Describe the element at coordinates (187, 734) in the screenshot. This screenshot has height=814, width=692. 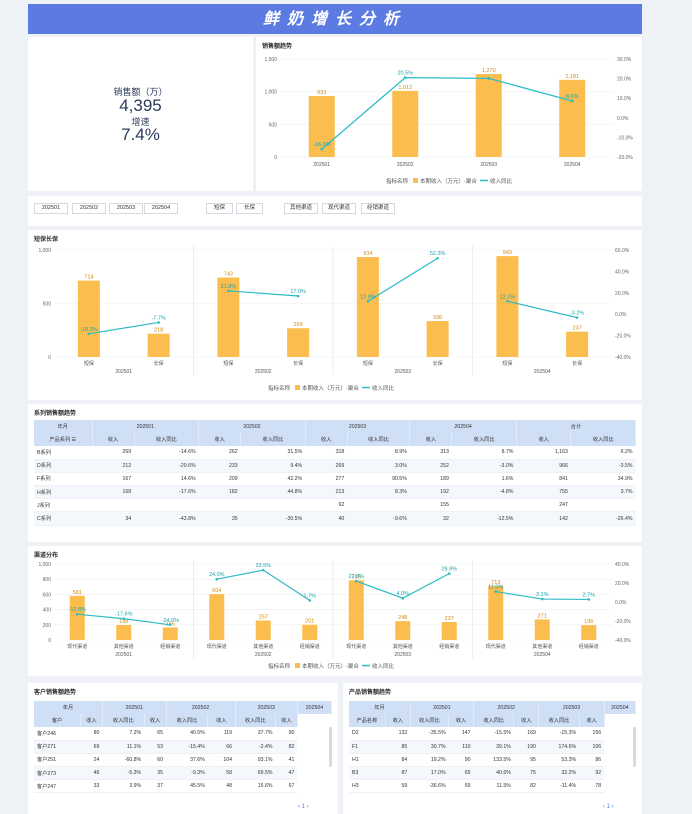
I see `table-cell: 40.5%` at that location.